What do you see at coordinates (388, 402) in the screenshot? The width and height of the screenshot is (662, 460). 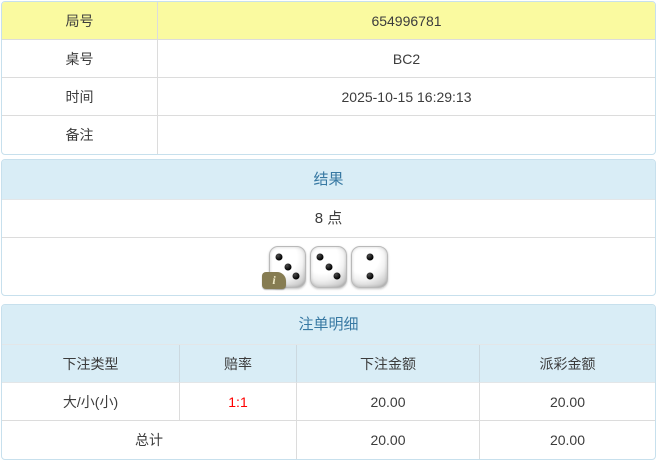 I see `bet-amount-value: 20.00` at bounding box center [388, 402].